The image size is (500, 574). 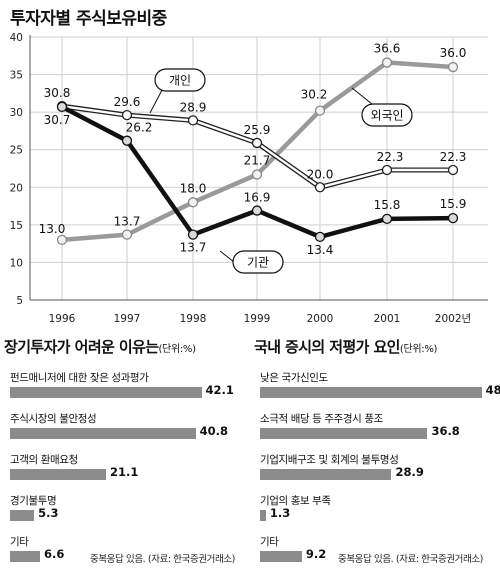 What do you see at coordinates (453, 53) in the screenshot?
I see `data-label-foreign: 36.0` at bounding box center [453, 53].